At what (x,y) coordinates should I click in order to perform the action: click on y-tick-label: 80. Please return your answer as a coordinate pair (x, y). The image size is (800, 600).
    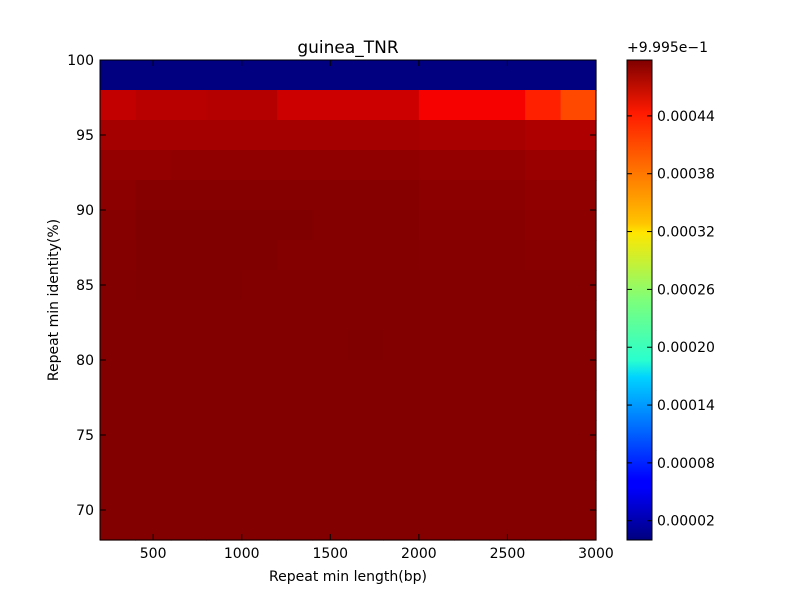
    Looking at the image, I should click on (85, 361).